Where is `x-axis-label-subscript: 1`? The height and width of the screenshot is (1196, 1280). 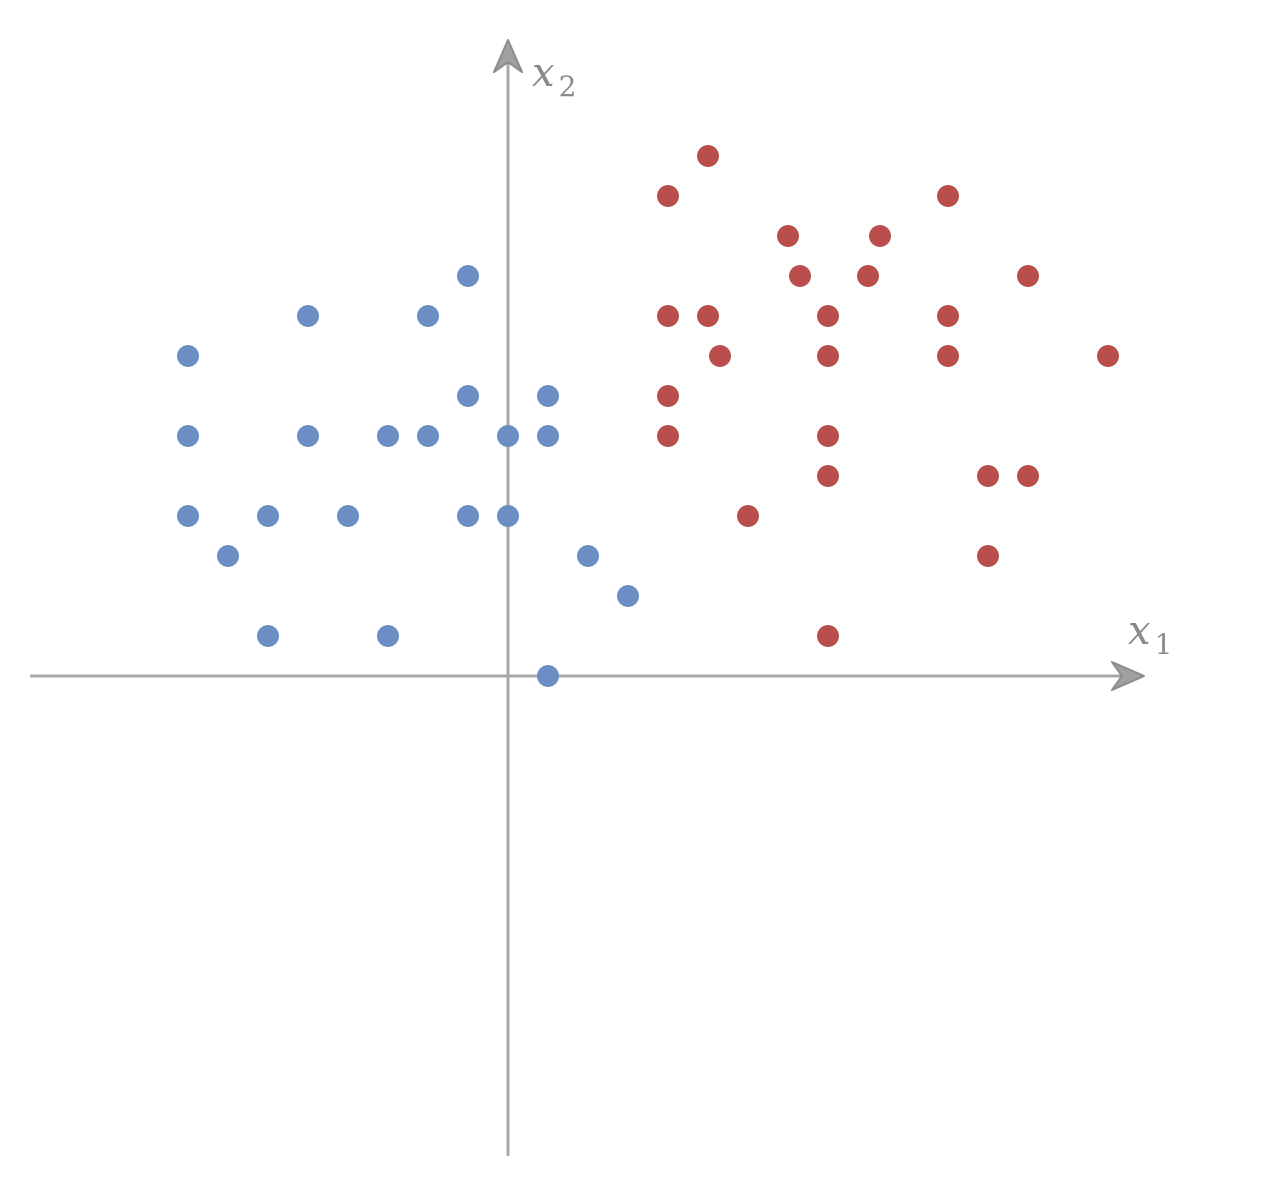
x-axis-label-subscript: 1 is located at coordinates (1164, 644).